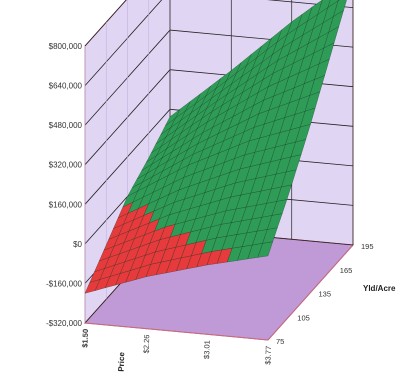  Describe the element at coordinates (66, 204) in the screenshot. I see `z-tick-label: $160,000` at that location.